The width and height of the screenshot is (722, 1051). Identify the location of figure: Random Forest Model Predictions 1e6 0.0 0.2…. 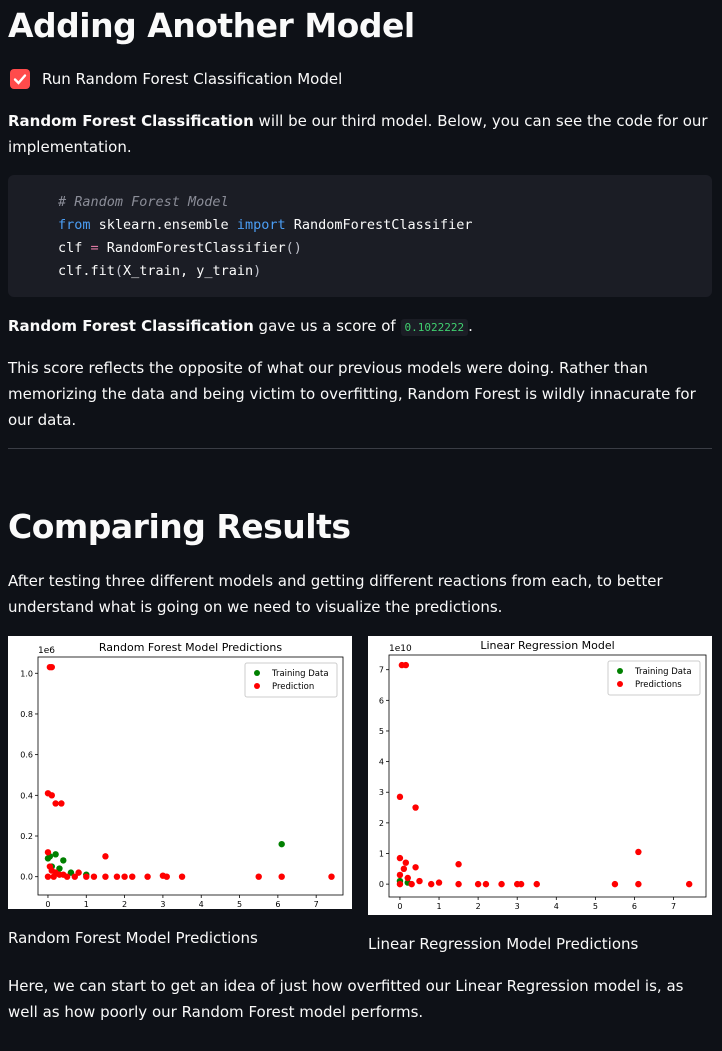
(180, 774).